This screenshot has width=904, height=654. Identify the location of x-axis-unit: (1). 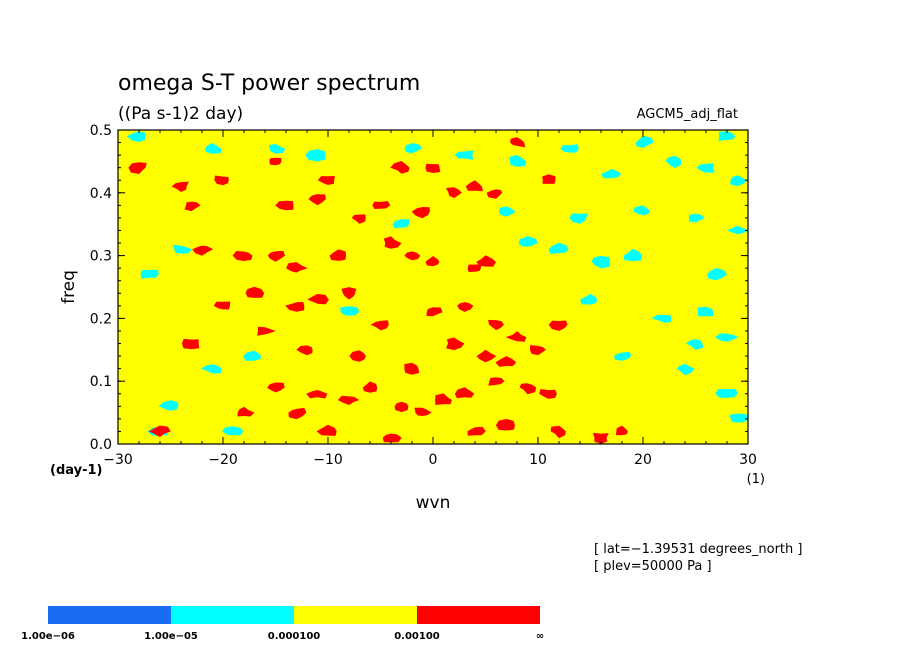
(756, 479).